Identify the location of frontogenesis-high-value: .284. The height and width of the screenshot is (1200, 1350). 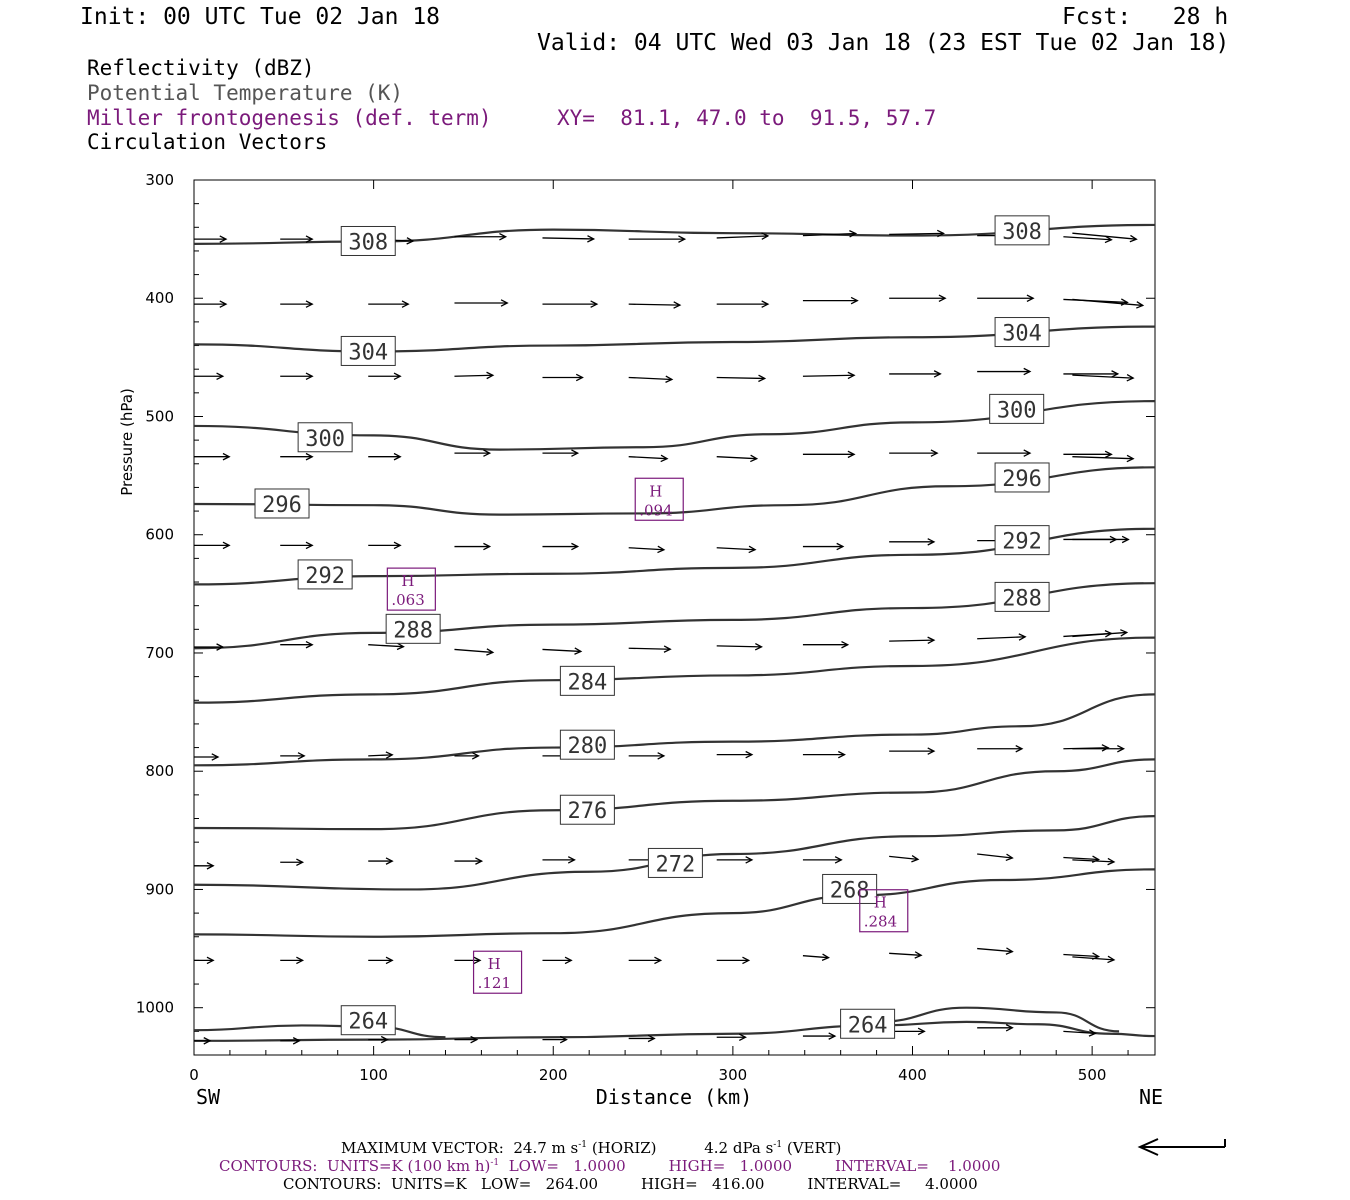
(880, 922).